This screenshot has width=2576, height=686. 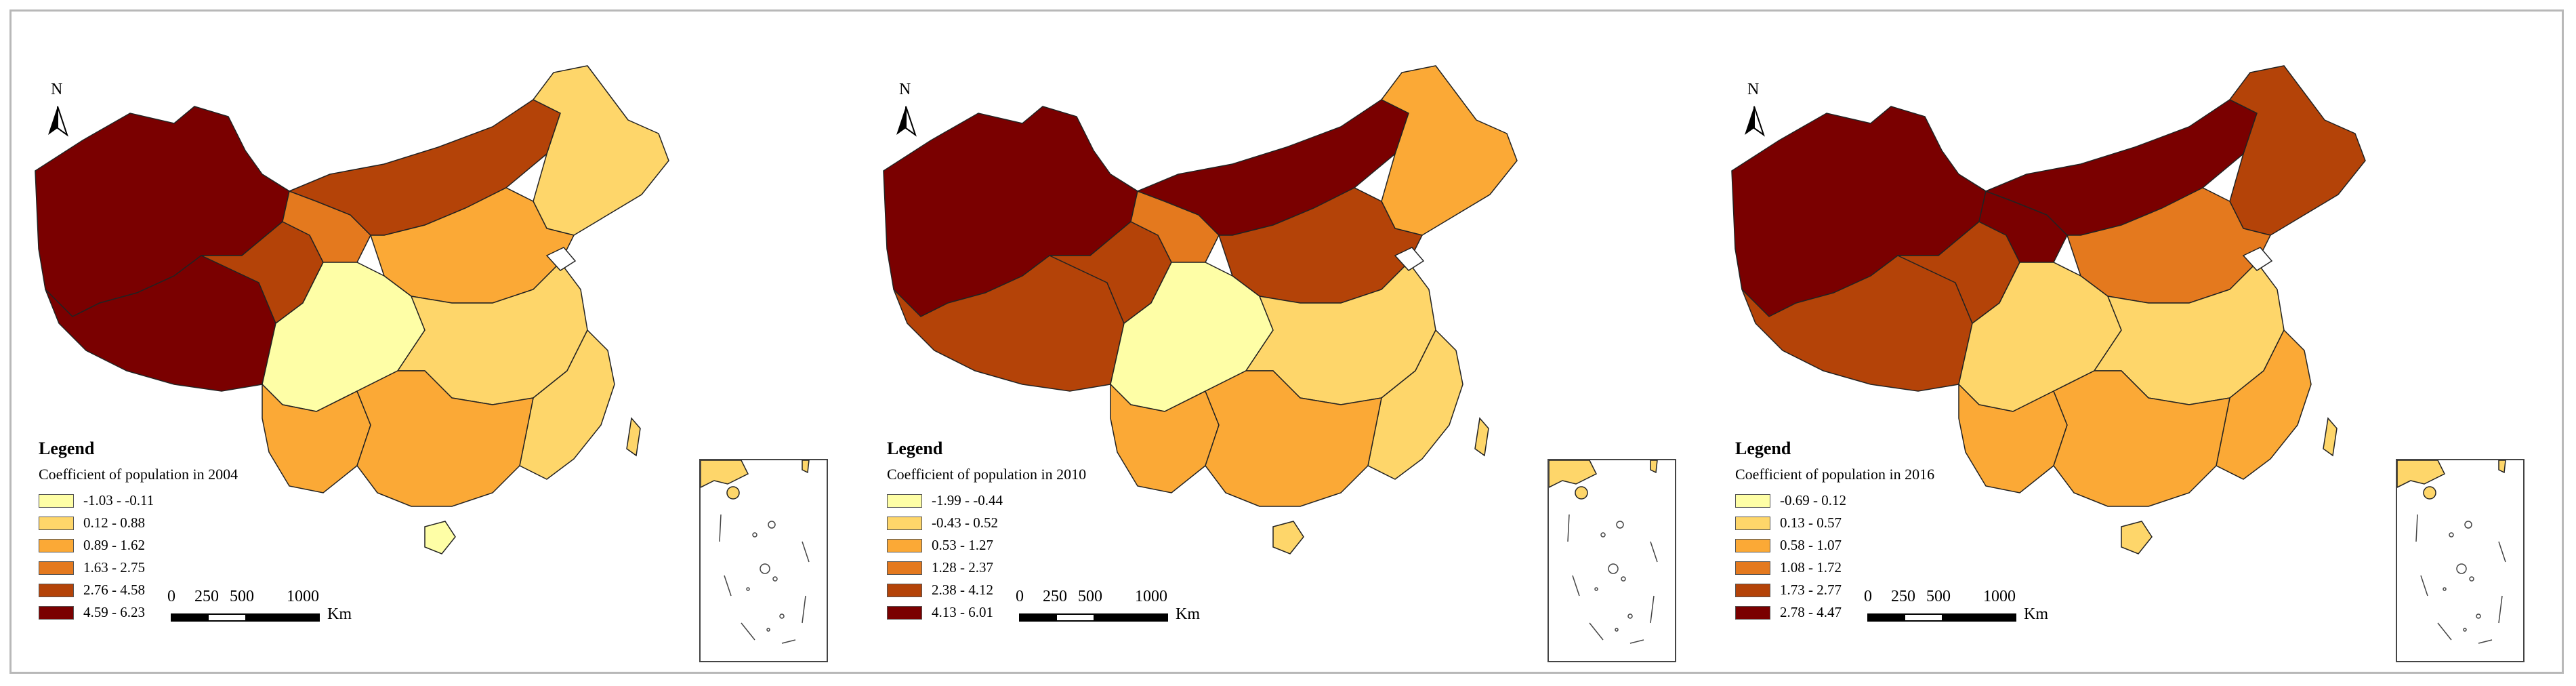 What do you see at coordinates (138, 474) in the screenshot?
I see `legend-subtitle: Coefficient of population in 2004` at bounding box center [138, 474].